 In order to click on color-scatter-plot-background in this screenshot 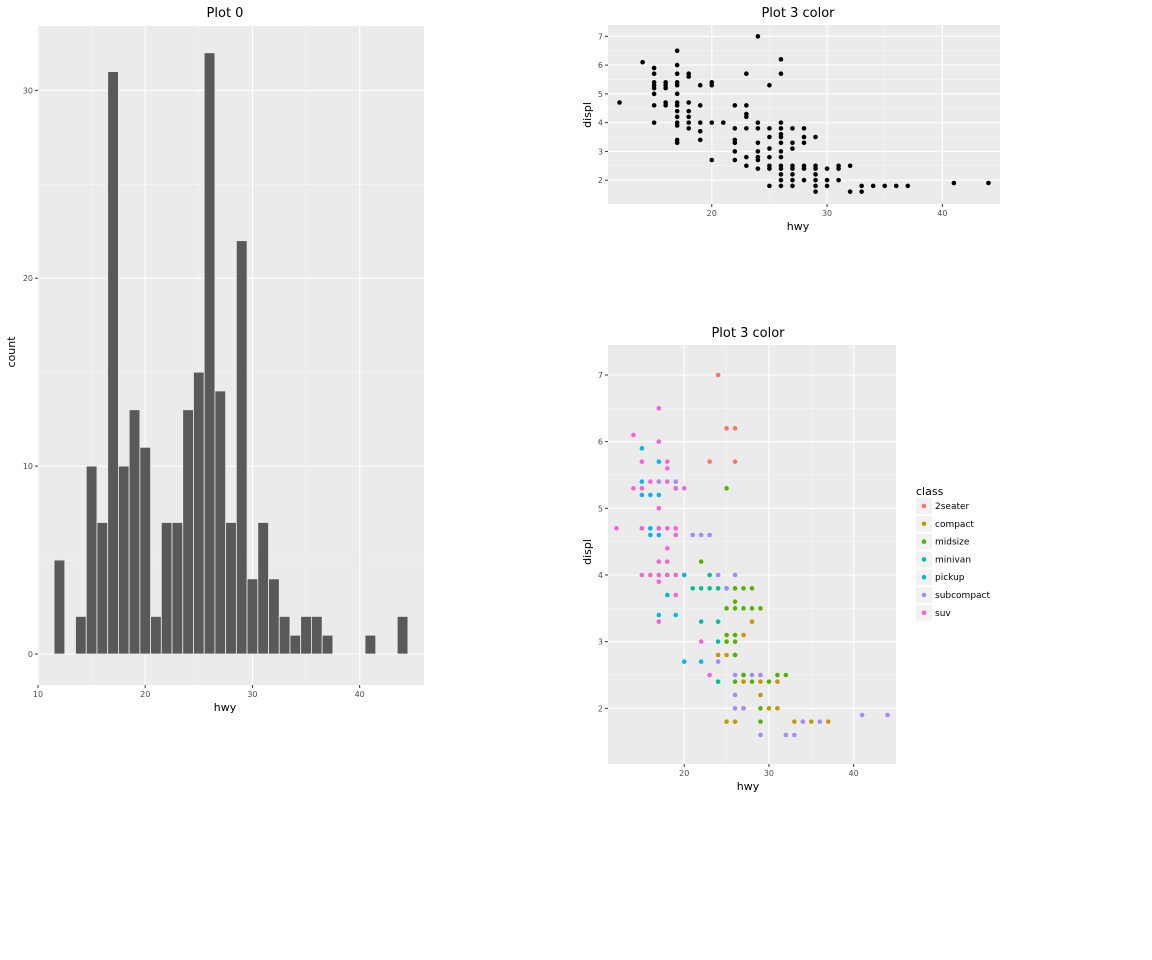, I will do `click(752, 554)`.